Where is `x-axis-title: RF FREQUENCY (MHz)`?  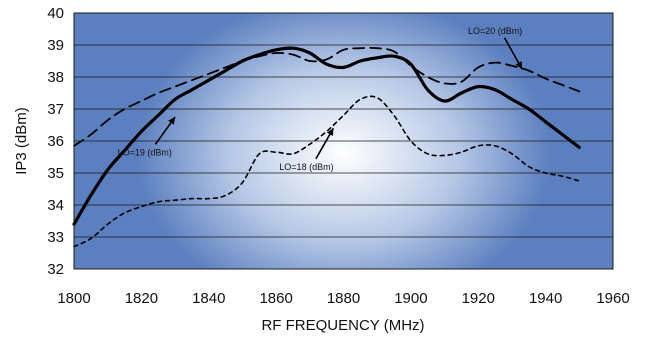
x-axis-title: RF FREQUENCY (MHz) is located at coordinates (342, 325).